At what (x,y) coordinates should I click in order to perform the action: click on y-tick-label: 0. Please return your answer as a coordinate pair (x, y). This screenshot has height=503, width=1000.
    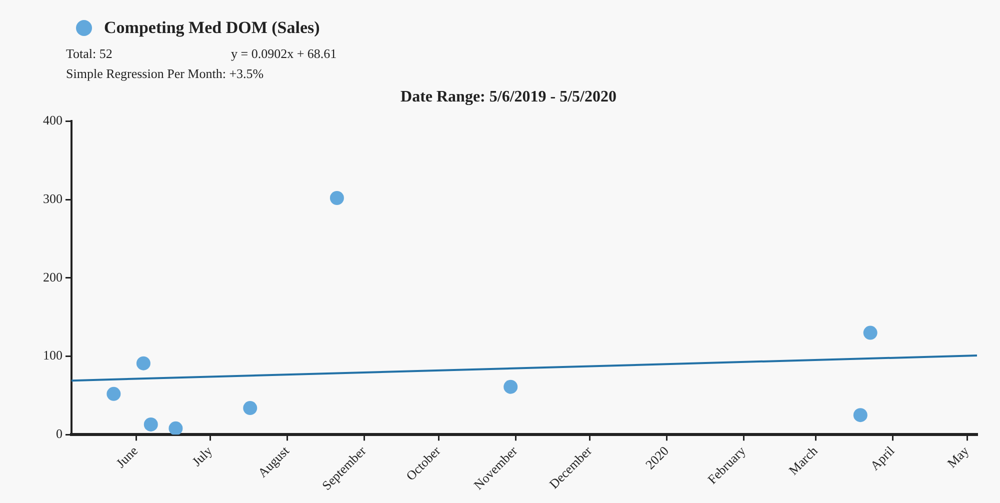
    Looking at the image, I should click on (59, 434).